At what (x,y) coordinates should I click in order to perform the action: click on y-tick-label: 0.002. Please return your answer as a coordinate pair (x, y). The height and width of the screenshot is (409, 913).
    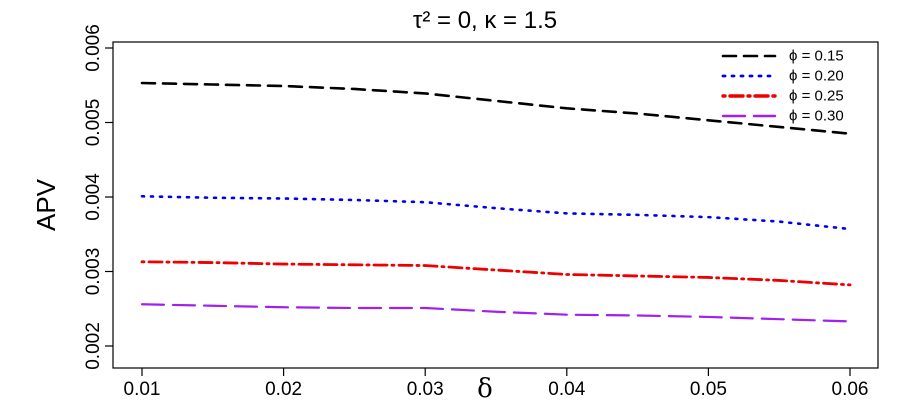
    Looking at the image, I should click on (93, 346).